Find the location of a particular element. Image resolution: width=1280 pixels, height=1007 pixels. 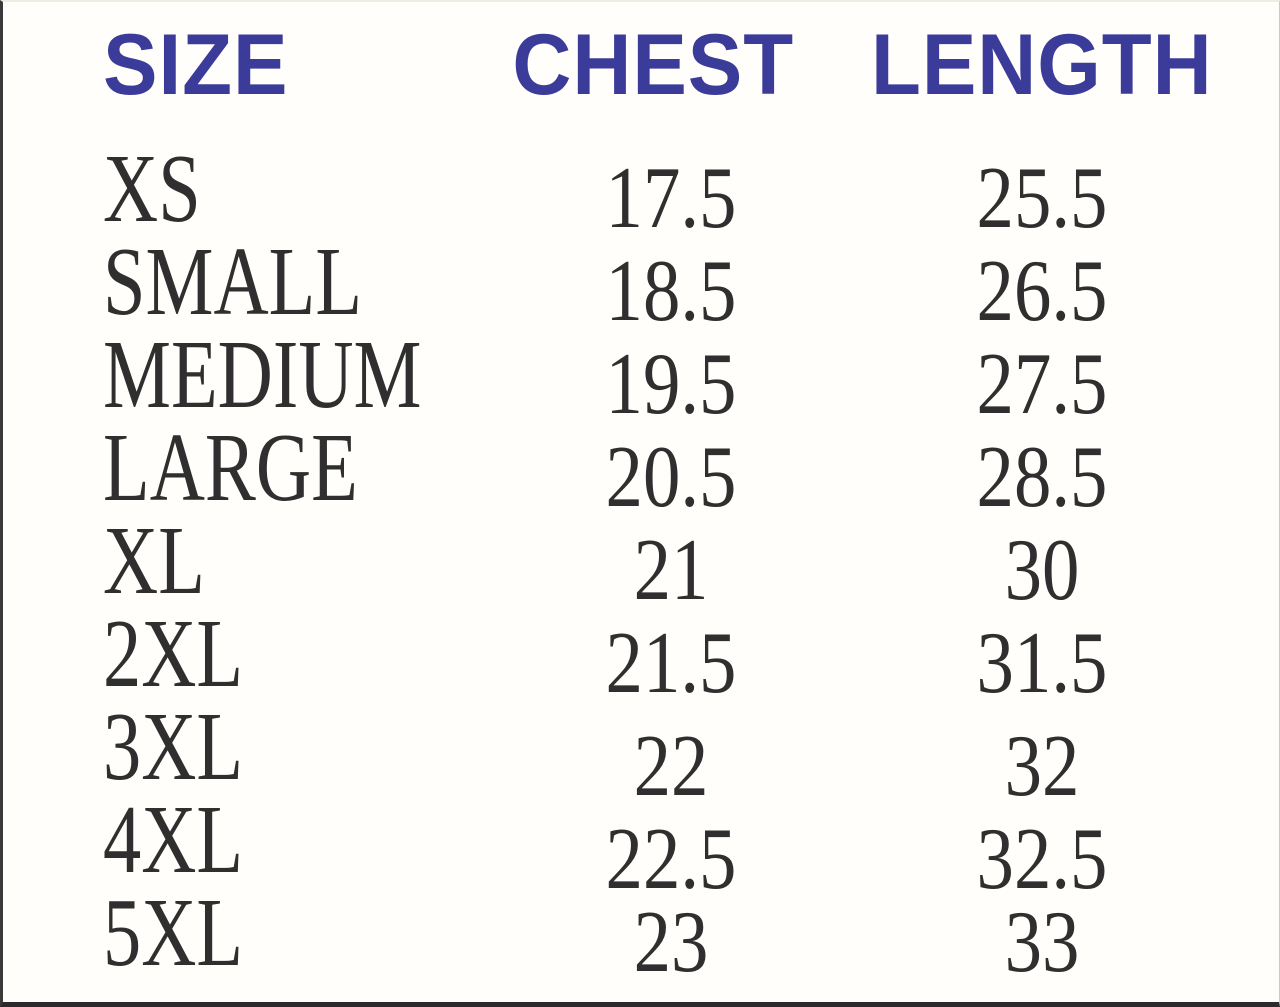

chest-cell: 20.5 is located at coordinates (670, 477).